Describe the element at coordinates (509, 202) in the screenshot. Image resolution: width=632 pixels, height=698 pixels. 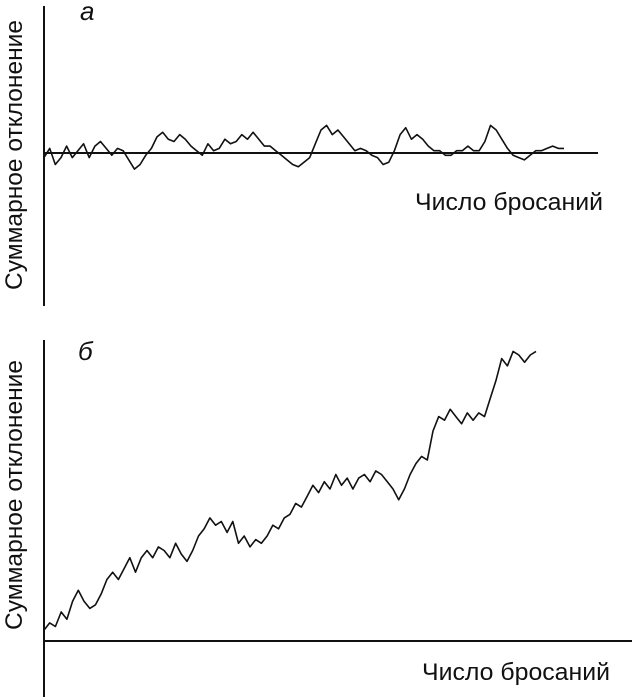
I see `panel-a-xlabel: Число бросаний` at that location.